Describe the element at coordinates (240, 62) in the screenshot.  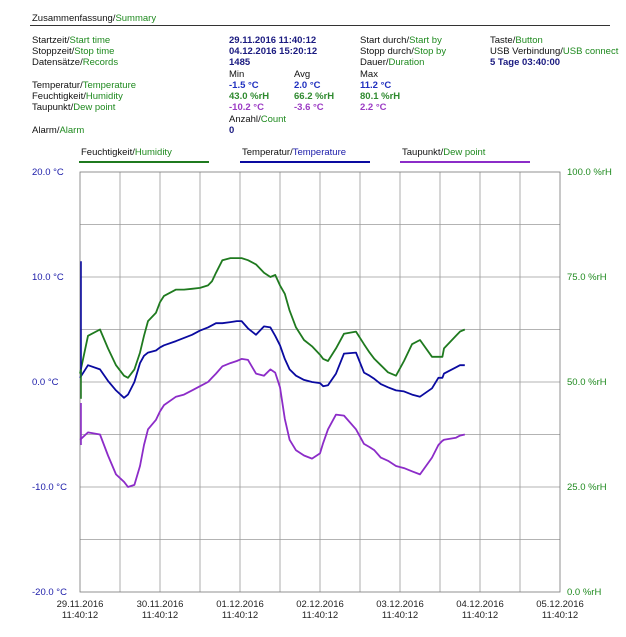
I see `records-value: 1485` at that location.